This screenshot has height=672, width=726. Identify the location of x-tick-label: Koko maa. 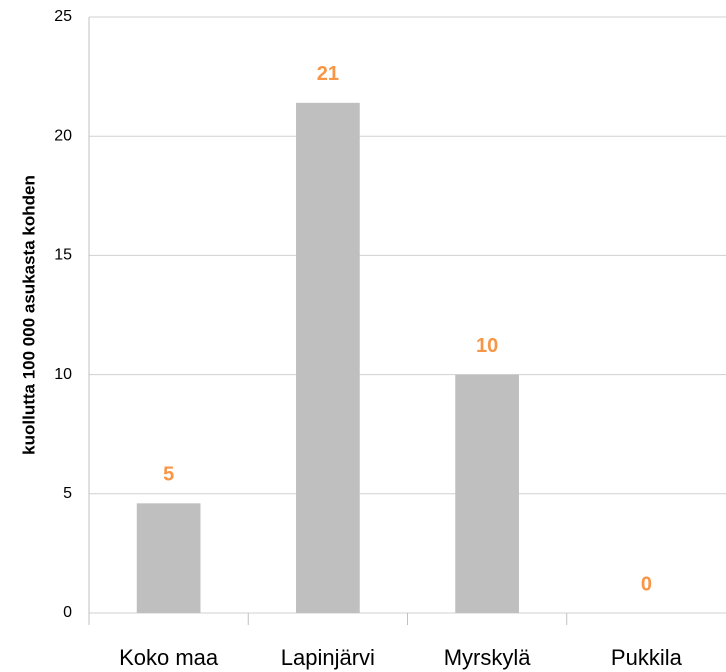
(169, 657).